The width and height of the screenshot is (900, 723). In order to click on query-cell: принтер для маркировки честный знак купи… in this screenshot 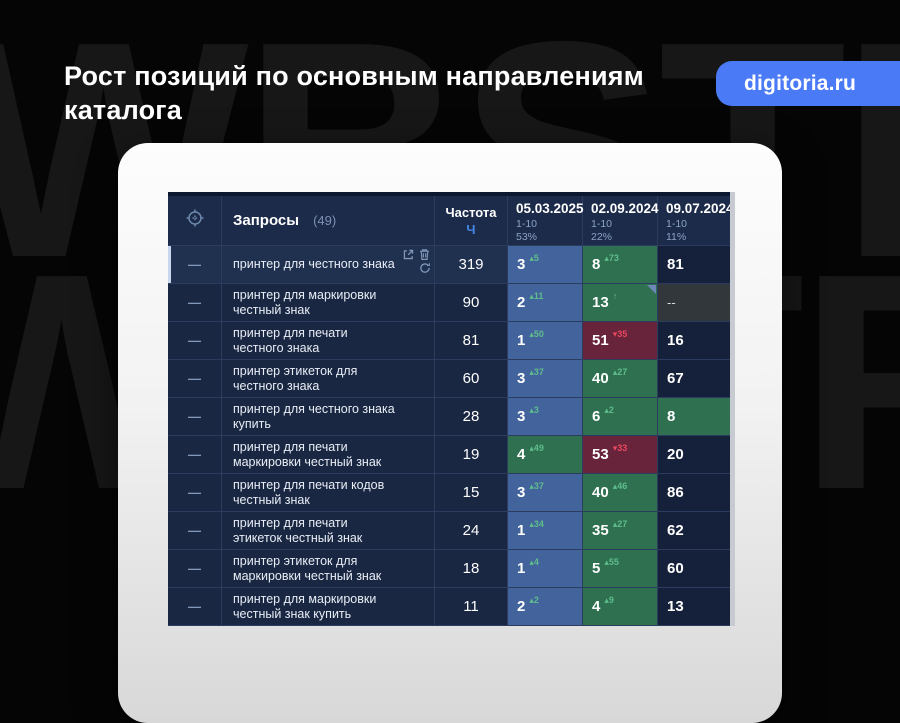, I will do `click(328, 607)`.